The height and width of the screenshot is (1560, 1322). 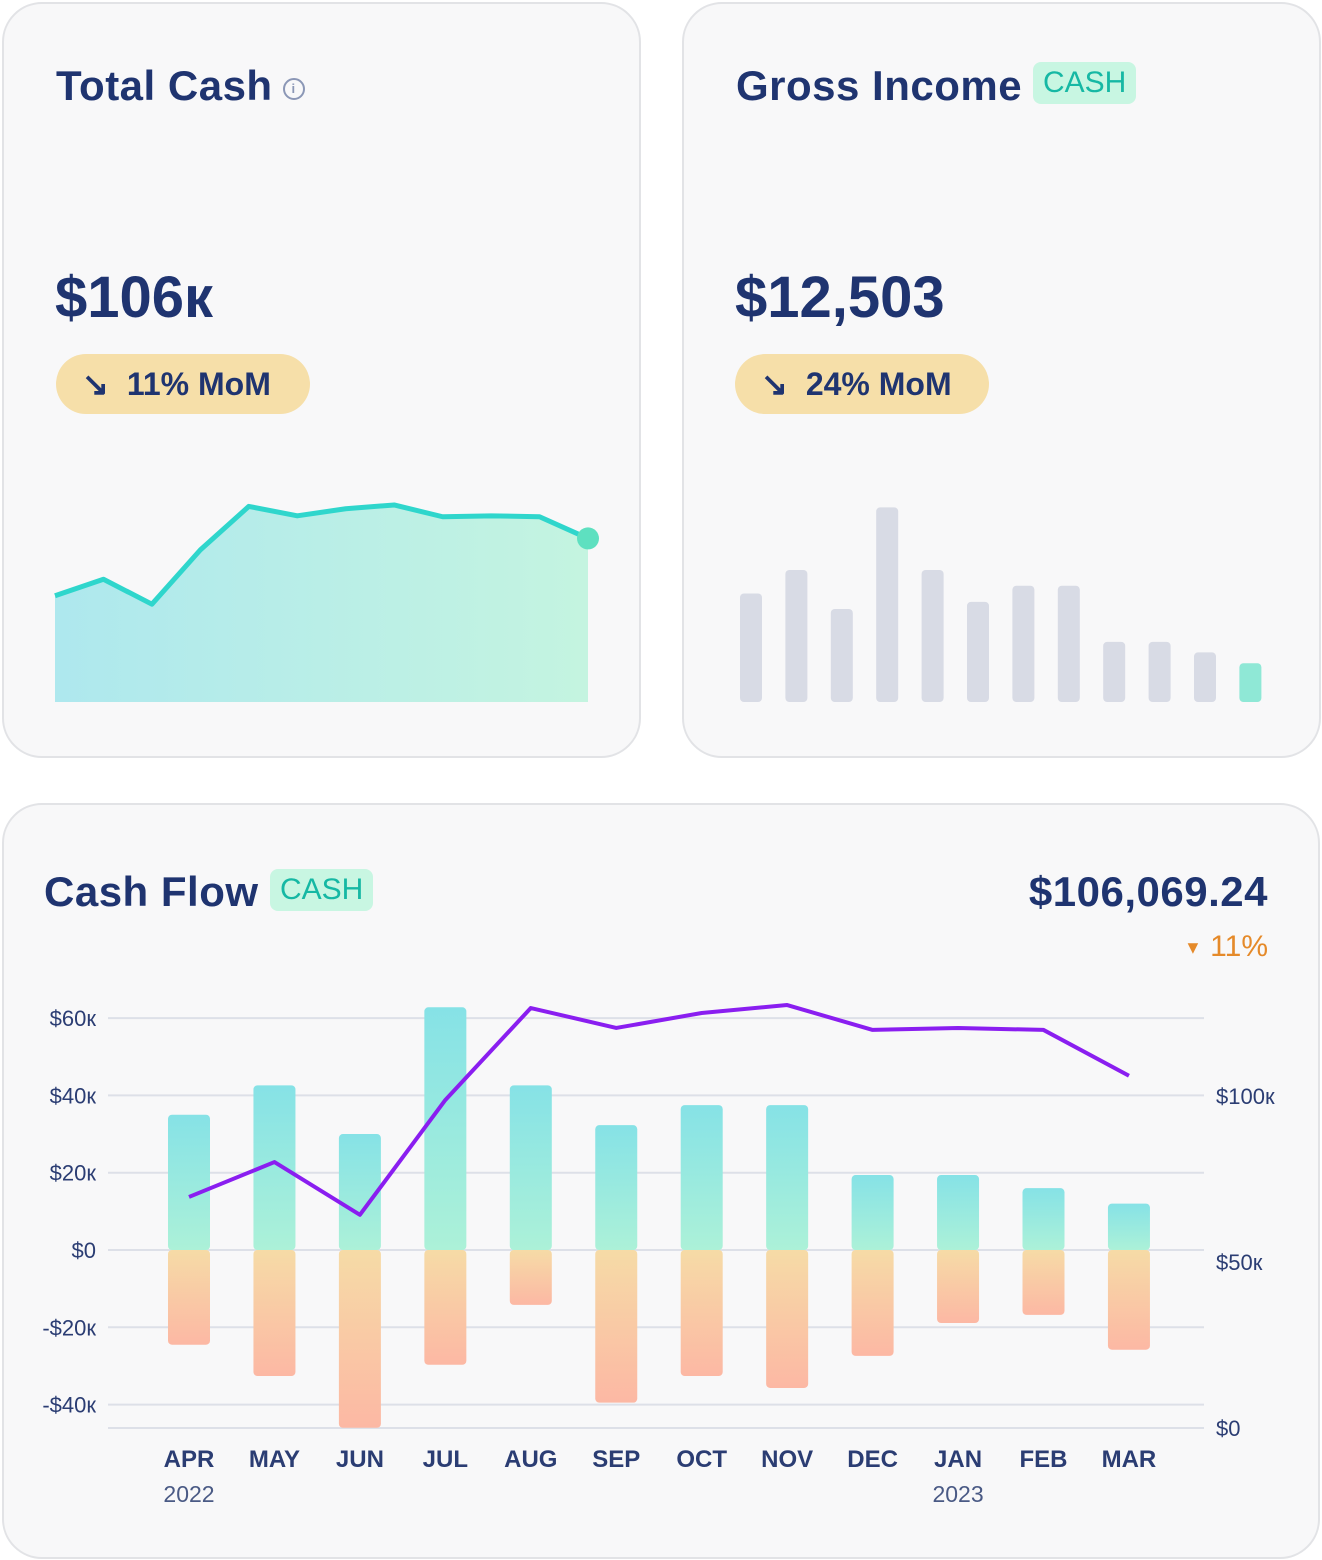 What do you see at coordinates (787, 1459) in the screenshot?
I see `month-label: NOV` at bounding box center [787, 1459].